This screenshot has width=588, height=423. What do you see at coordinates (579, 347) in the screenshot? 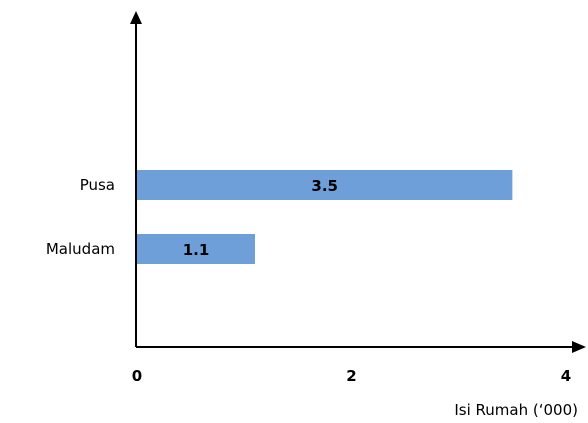
I see `x-axis-arrow` at bounding box center [579, 347].